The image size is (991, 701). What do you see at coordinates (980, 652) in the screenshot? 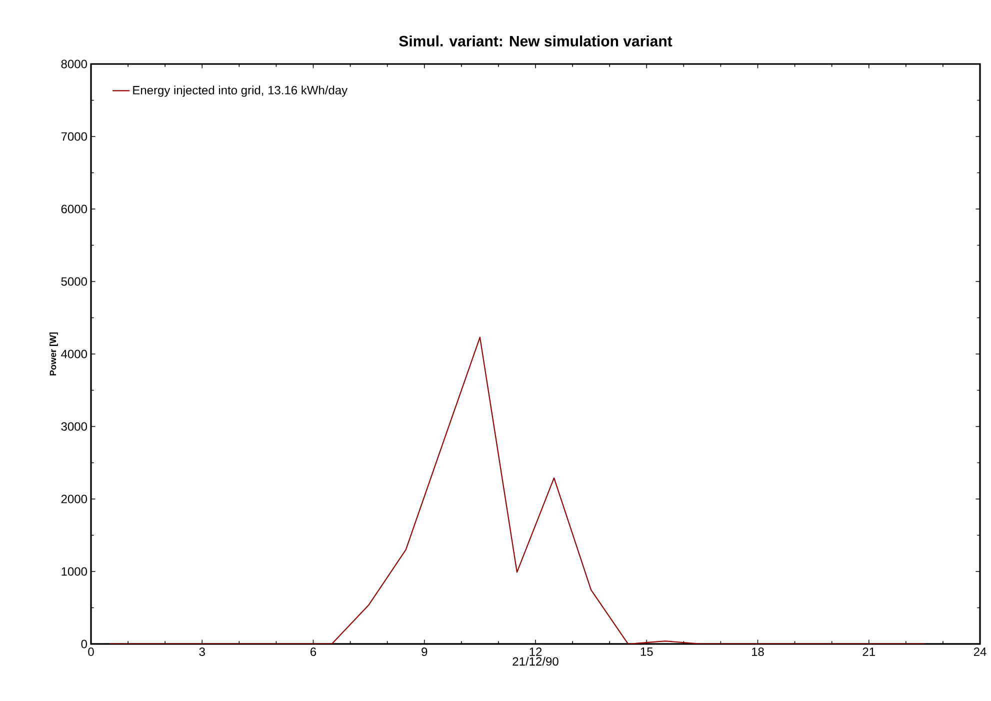
I see `x-tick-label: 24` at bounding box center [980, 652].